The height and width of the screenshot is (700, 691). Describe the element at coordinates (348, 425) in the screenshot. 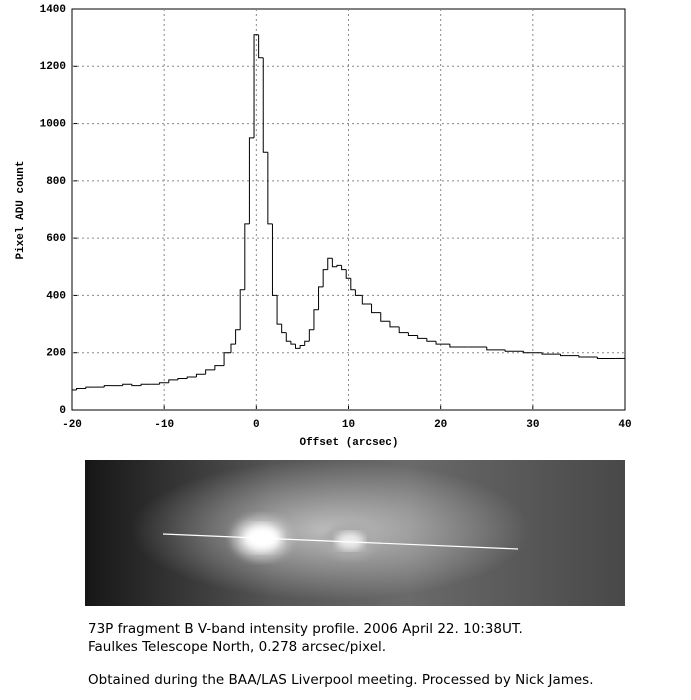

I see `x-tick-label: 10` at that location.